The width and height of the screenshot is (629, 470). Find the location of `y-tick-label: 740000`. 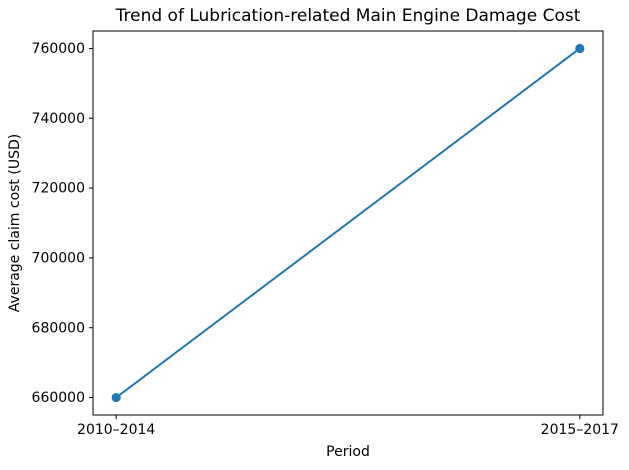

y-tick-label: 740000 is located at coordinates (58, 119).